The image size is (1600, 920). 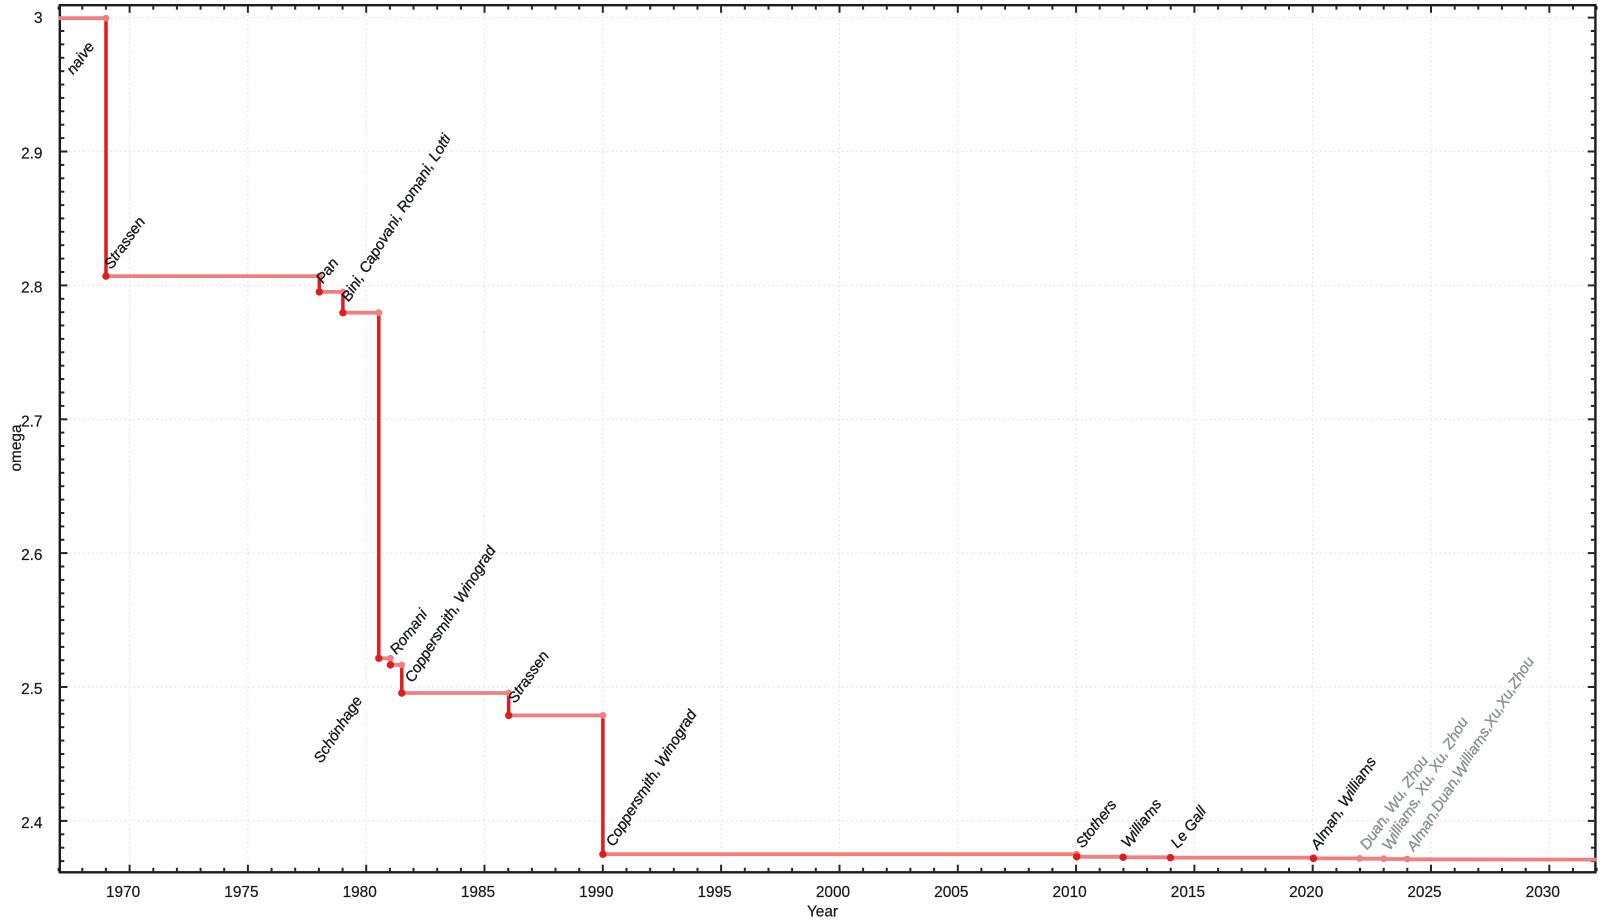 What do you see at coordinates (31, 421) in the screenshot?
I see `svg-text: 2.7` at bounding box center [31, 421].